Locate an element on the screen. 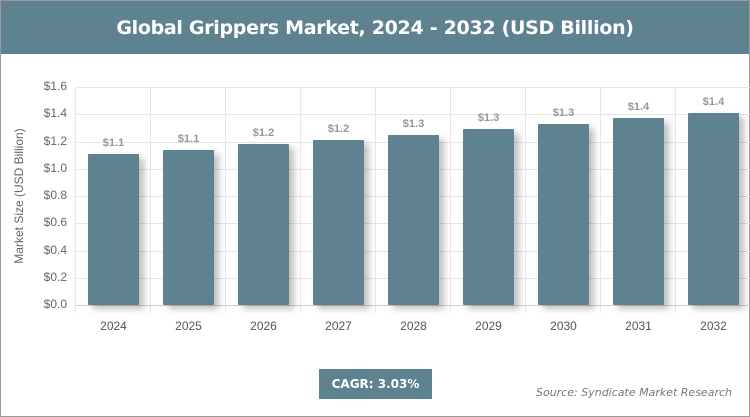 The width and height of the screenshot is (750, 417). y-tick-label: $1.0 is located at coordinates (55, 167).